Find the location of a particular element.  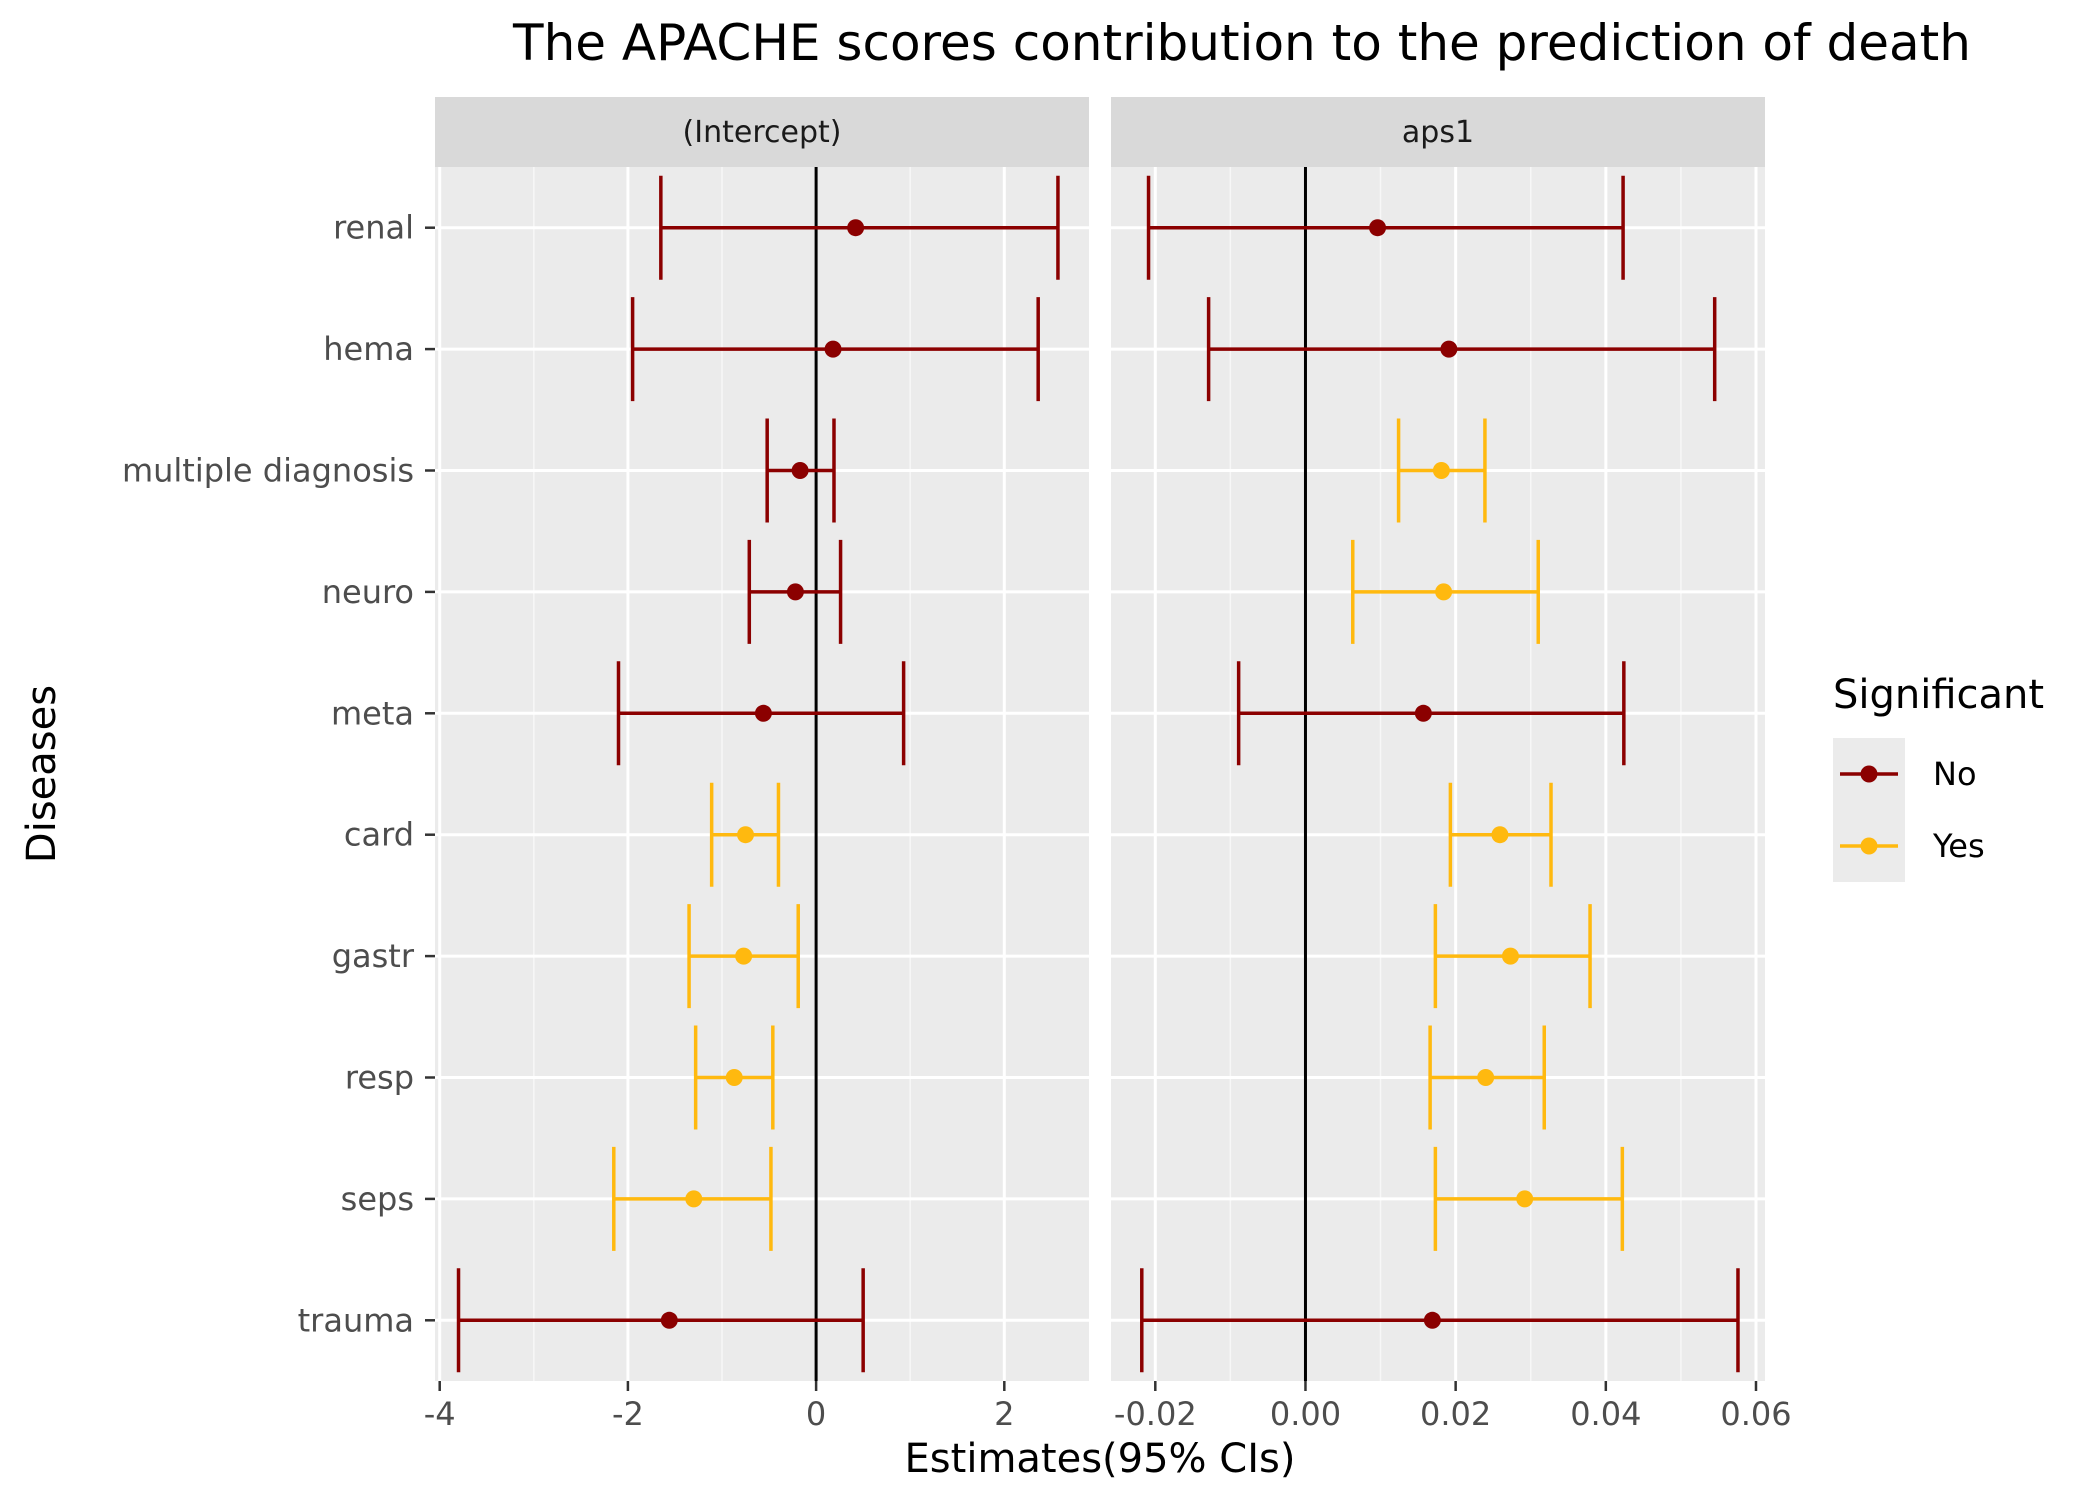

x-tick-label-aps1: 0.06 is located at coordinates (1755, 1414).